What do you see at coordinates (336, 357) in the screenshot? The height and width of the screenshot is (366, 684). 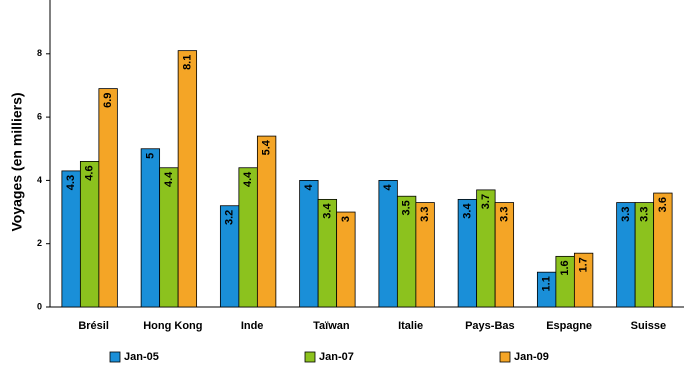 I see `legend-label: Jan-07` at bounding box center [336, 357].